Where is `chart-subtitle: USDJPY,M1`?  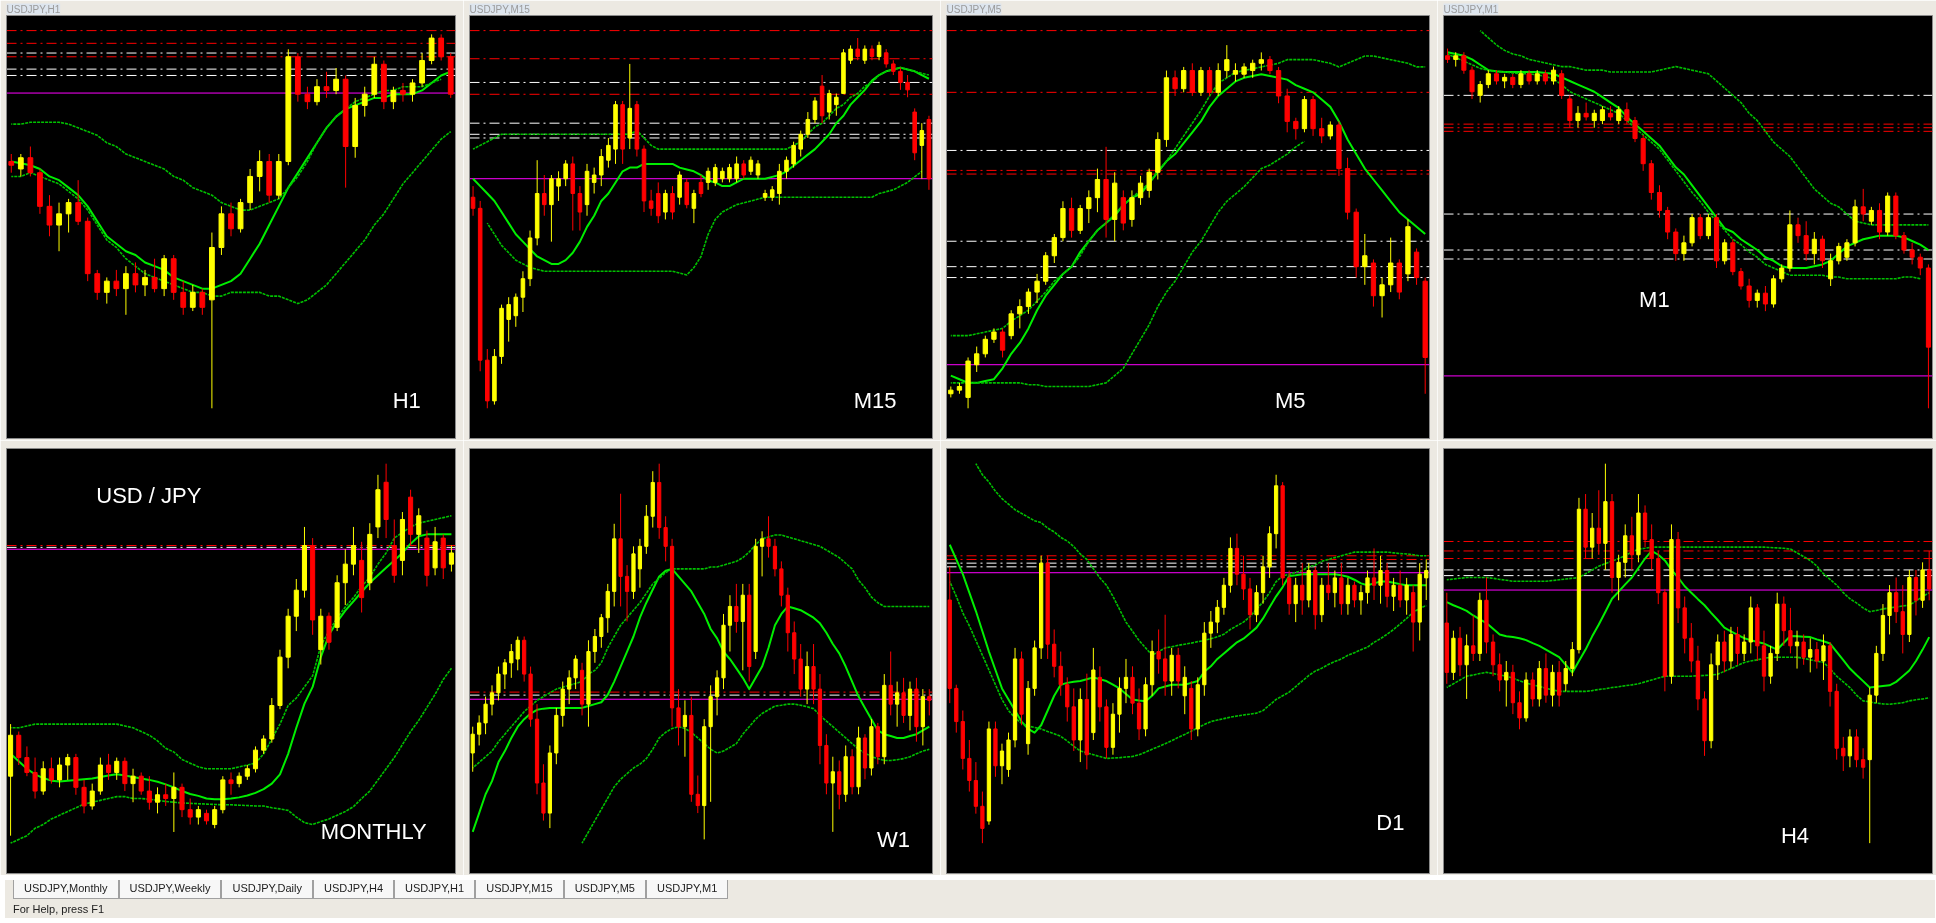 chart-subtitle: USDJPY,M1 is located at coordinates (1471, 9).